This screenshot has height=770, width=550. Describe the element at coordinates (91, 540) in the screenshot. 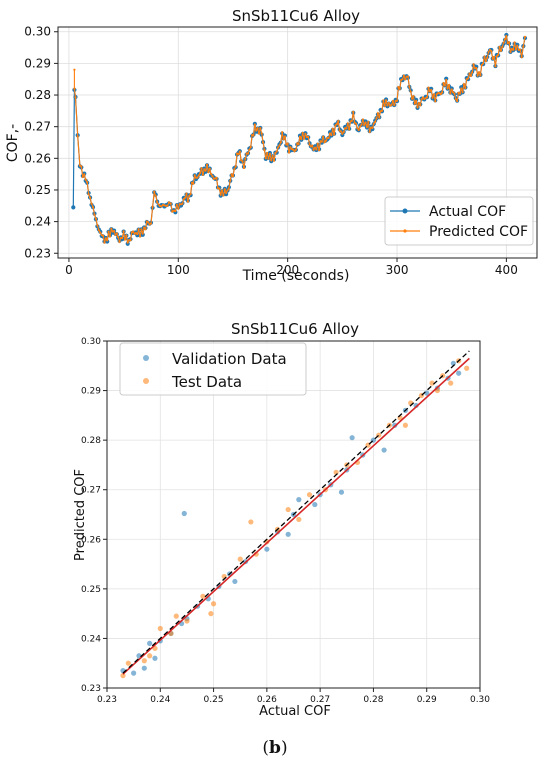

I see `scatter-y-tick-label: 0.26` at that location.